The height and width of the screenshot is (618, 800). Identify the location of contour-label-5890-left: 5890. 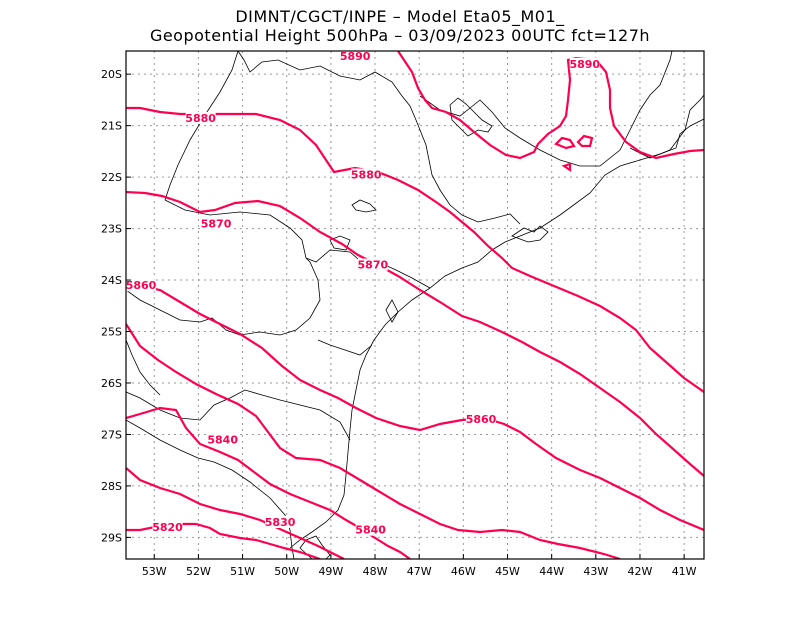
(355, 56).